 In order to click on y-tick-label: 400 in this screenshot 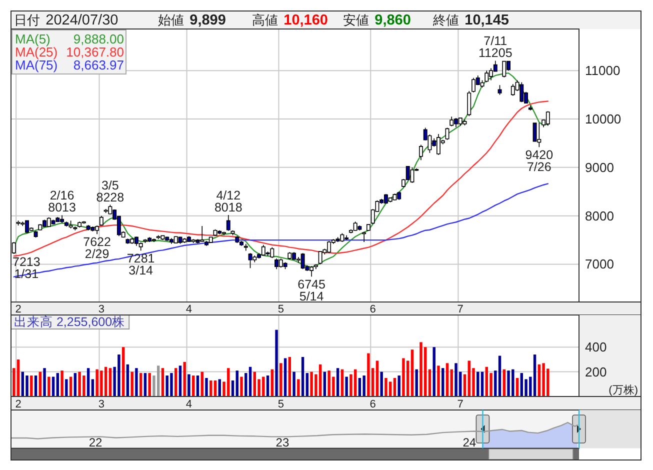, I will do `click(596, 347)`.